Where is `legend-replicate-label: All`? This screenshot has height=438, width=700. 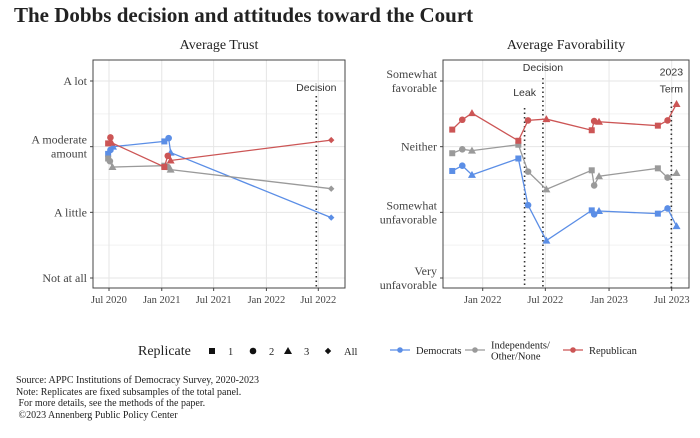 legend-replicate-label: All is located at coordinates (351, 352).